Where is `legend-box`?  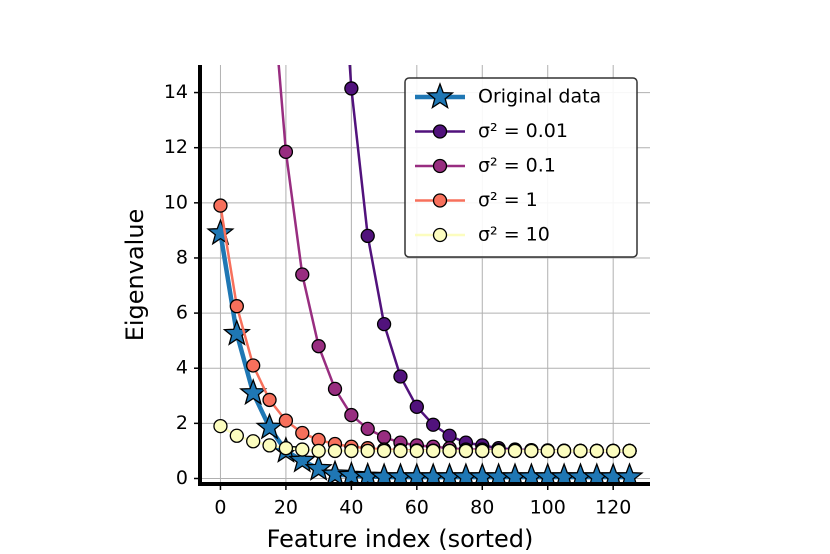 legend-box is located at coordinates (521, 167).